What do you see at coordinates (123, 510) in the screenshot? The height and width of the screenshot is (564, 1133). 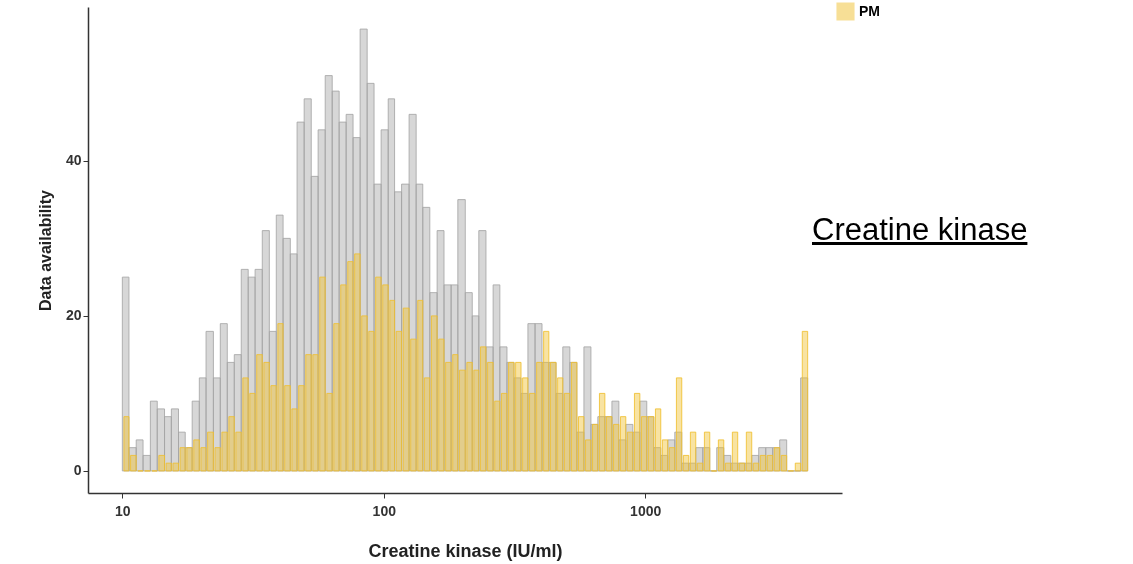 I see `x-tick-label: 10` at bounding box center [123, 510].